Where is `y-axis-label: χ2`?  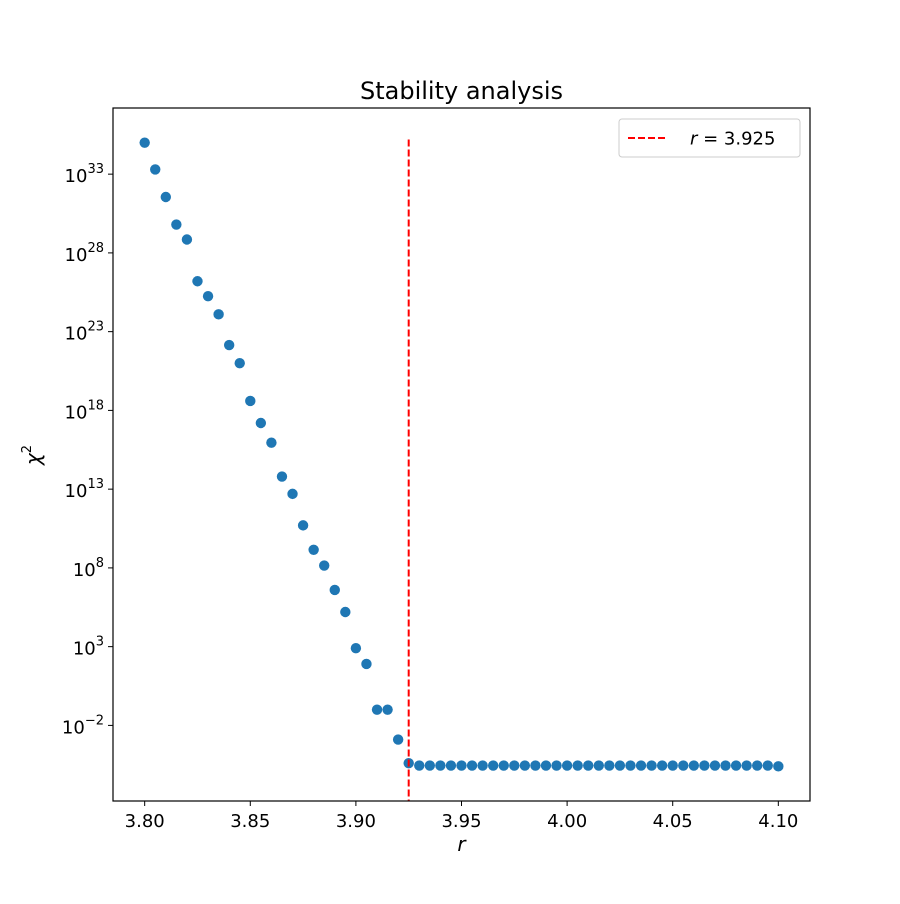
y-axis-label: χ2 is located at coordinates (32, 455).